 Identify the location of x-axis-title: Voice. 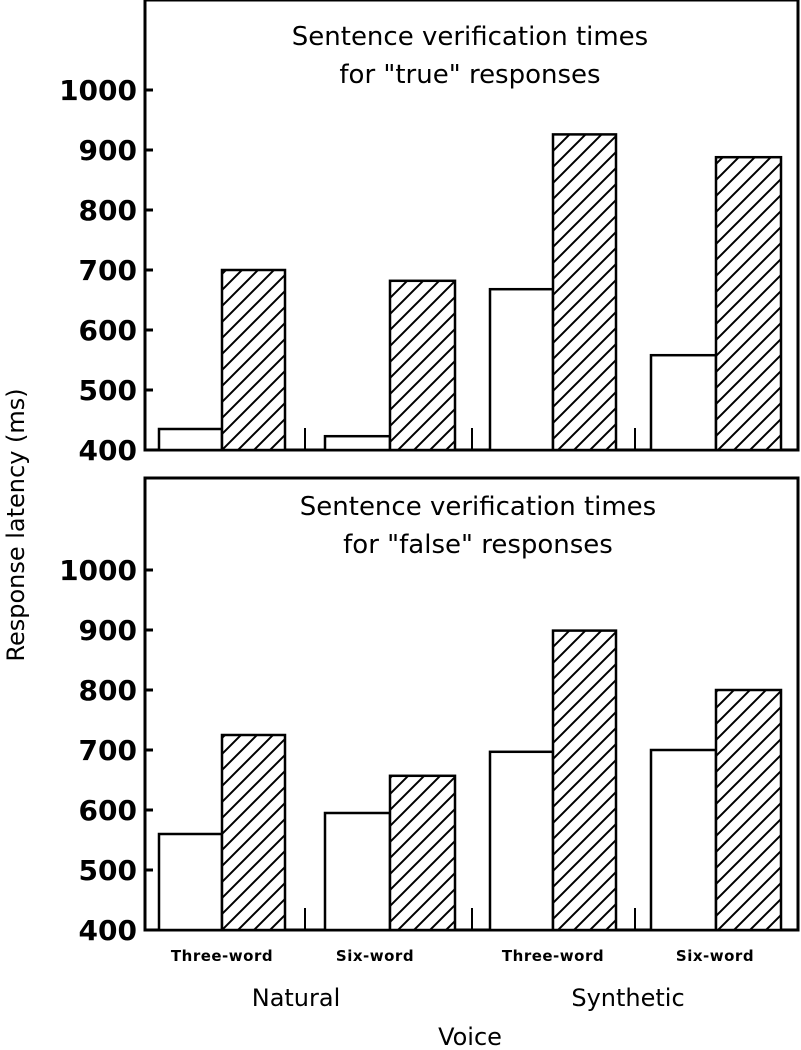
(470, 1036).